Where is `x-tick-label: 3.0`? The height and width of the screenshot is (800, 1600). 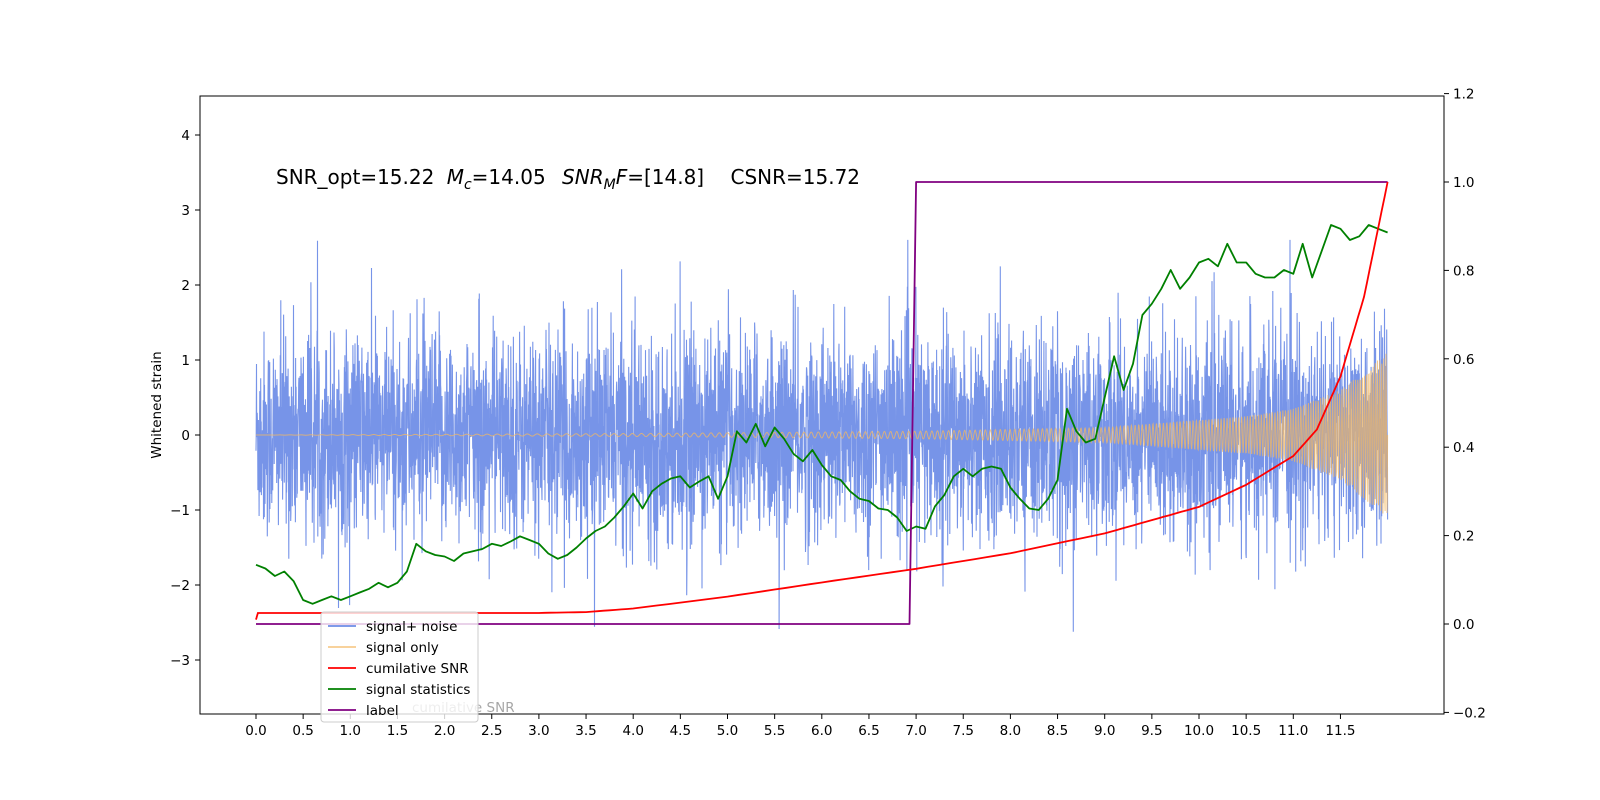
x-tick-label: 3.0 is located at coordinates (538, 731).